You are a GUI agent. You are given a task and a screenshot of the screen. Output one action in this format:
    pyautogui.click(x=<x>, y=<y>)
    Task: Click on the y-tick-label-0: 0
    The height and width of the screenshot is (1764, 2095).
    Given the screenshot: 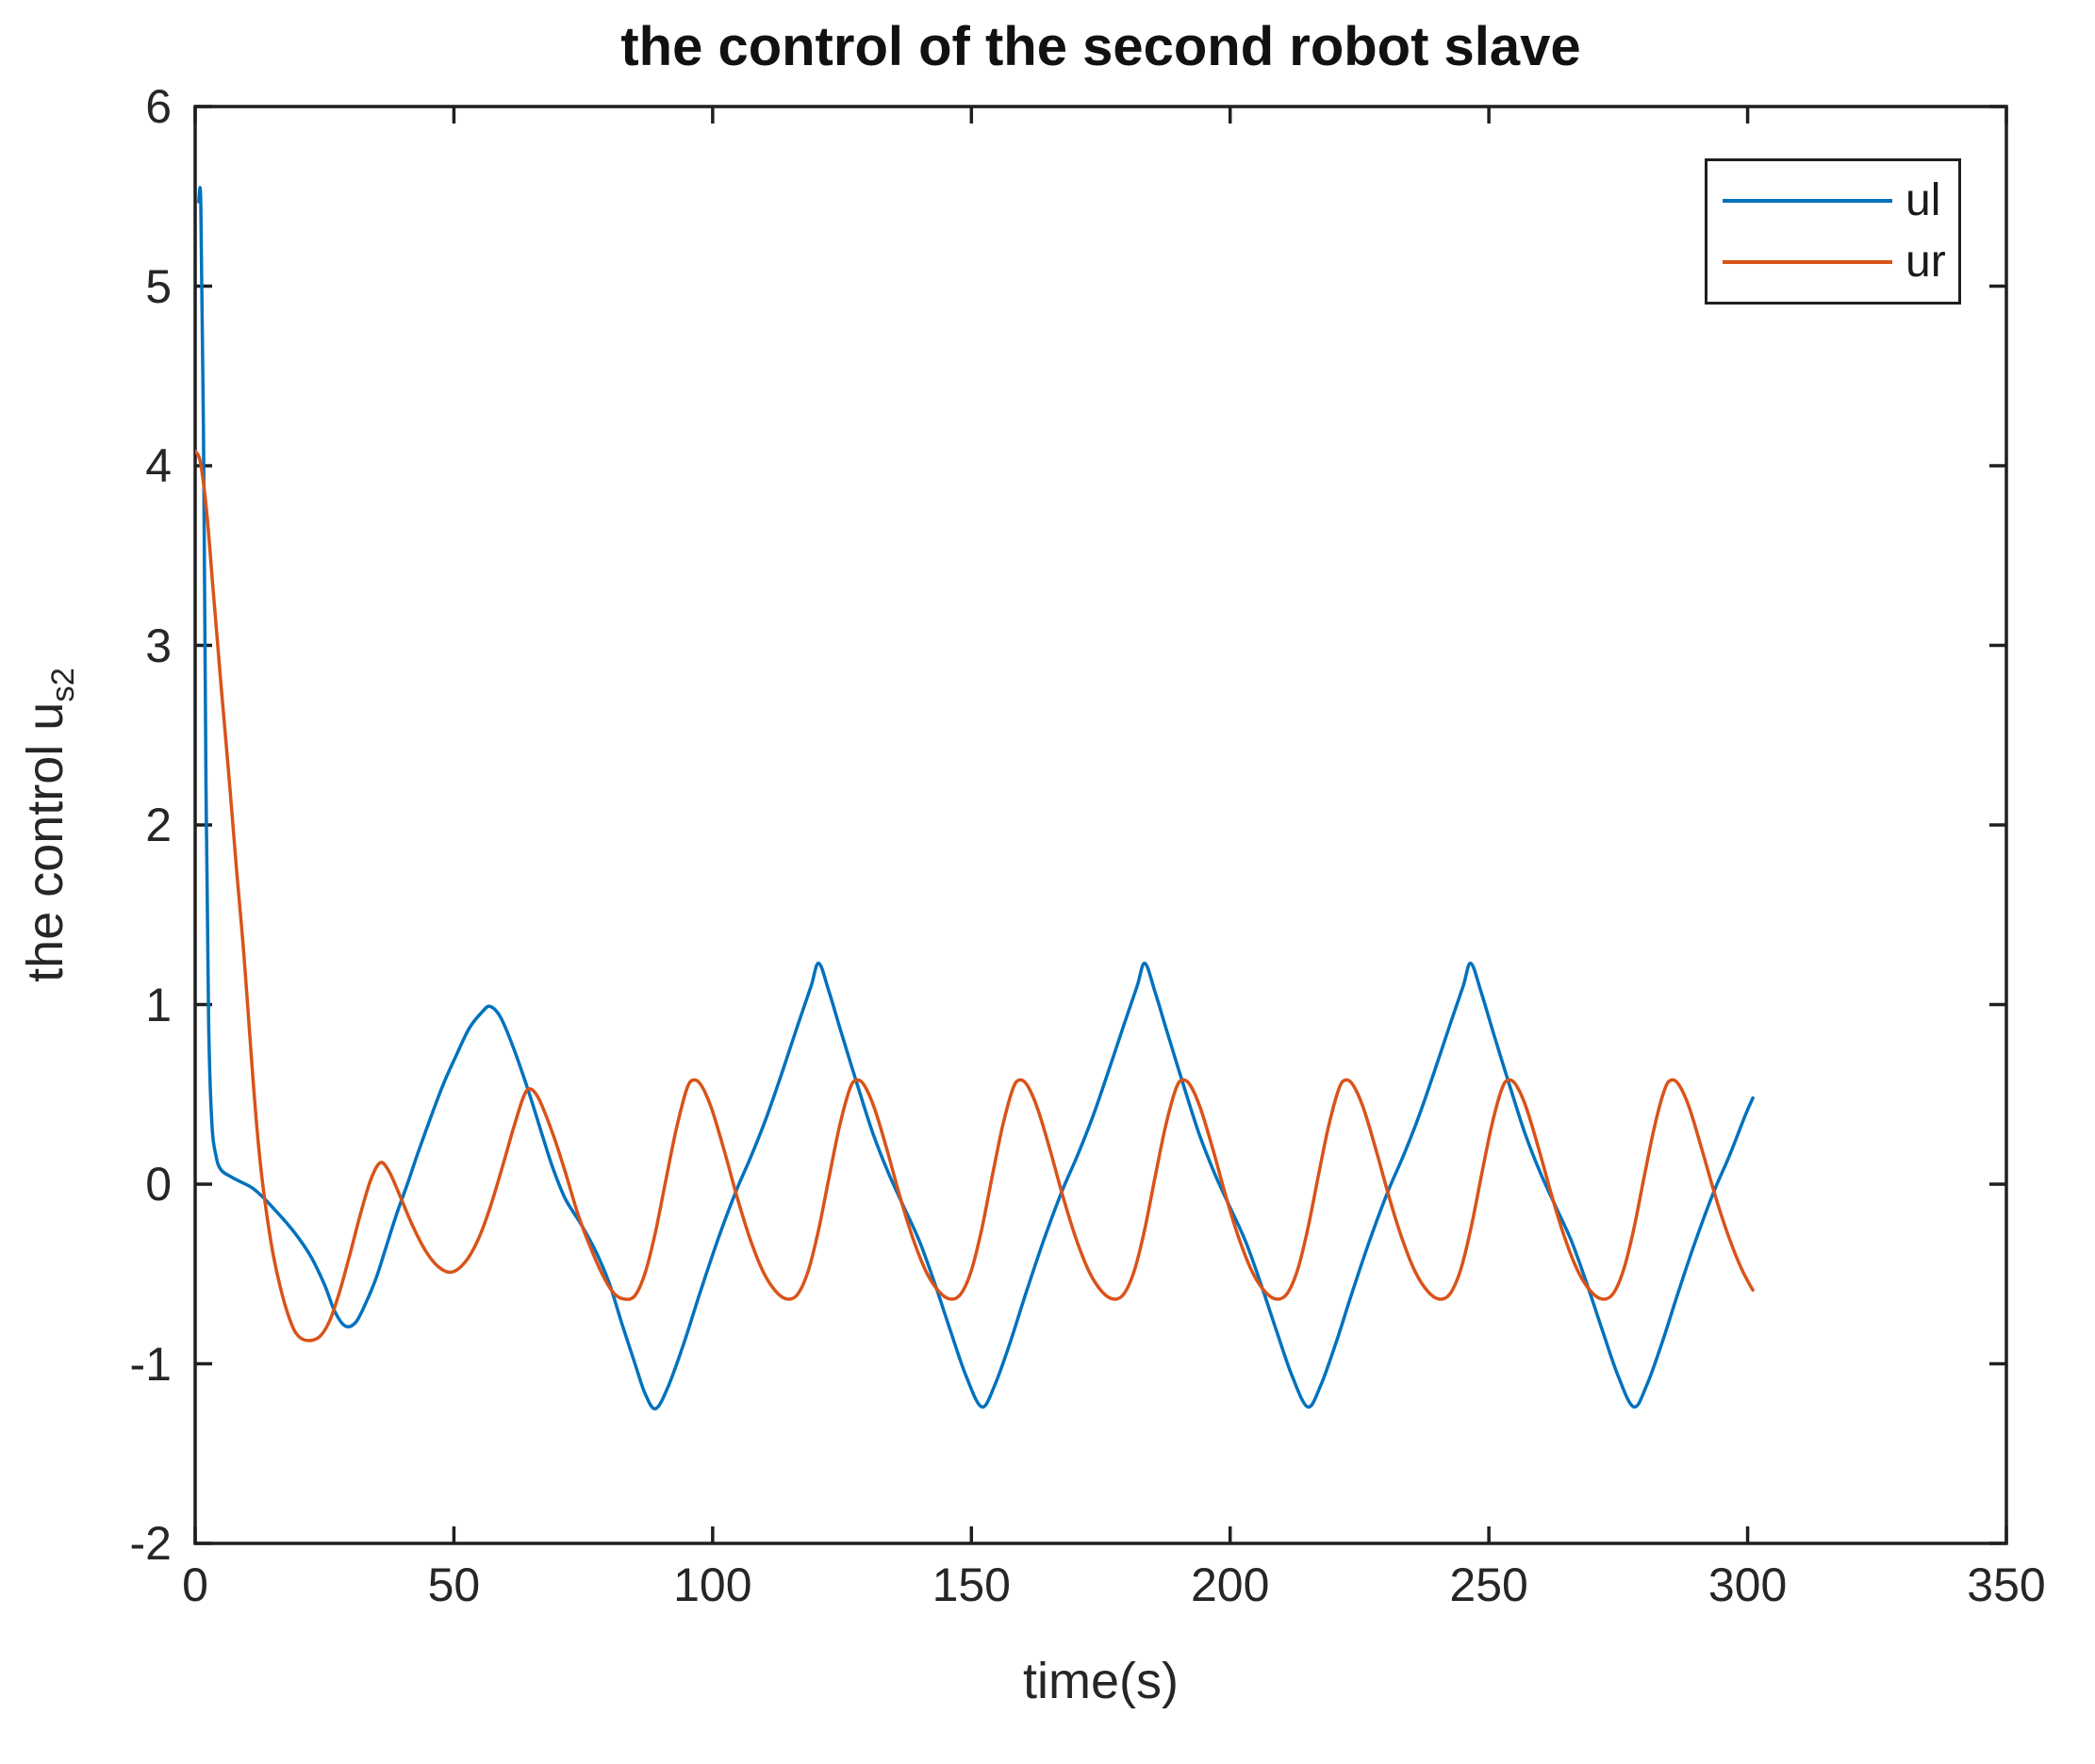 What is the action you would take?
    pyautogui.click(x=158, y=1184)
    